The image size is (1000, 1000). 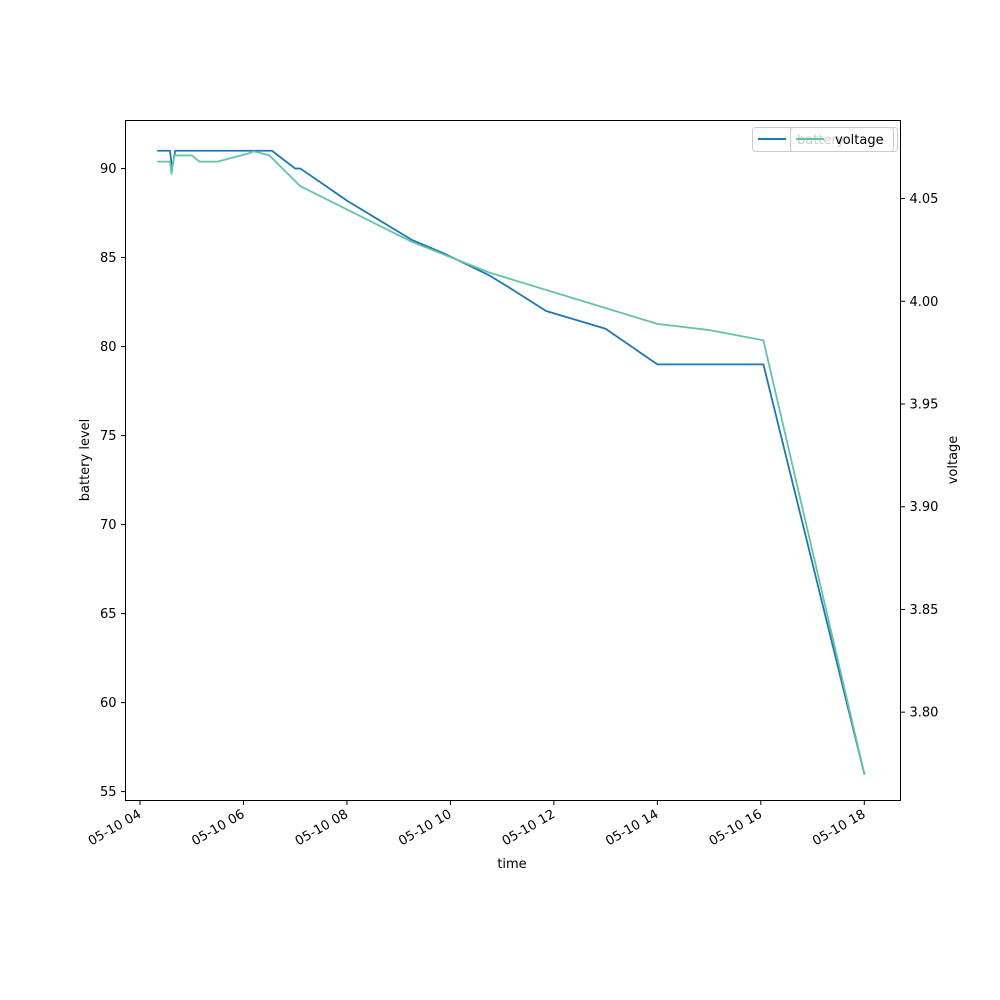 What do you see at coordinates (108, 258) in the screenshot?
I see `left-y-tick-label: 85` at bounding box center [108, 258].